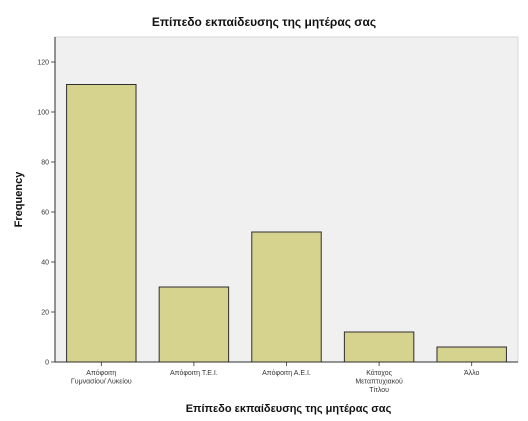 The height and width of the screenshot is (421, 528). What do you see at coordinates (43, 113) in the screenshot?
I see `y-tick-label: 100` at bounding box center [43, 113].